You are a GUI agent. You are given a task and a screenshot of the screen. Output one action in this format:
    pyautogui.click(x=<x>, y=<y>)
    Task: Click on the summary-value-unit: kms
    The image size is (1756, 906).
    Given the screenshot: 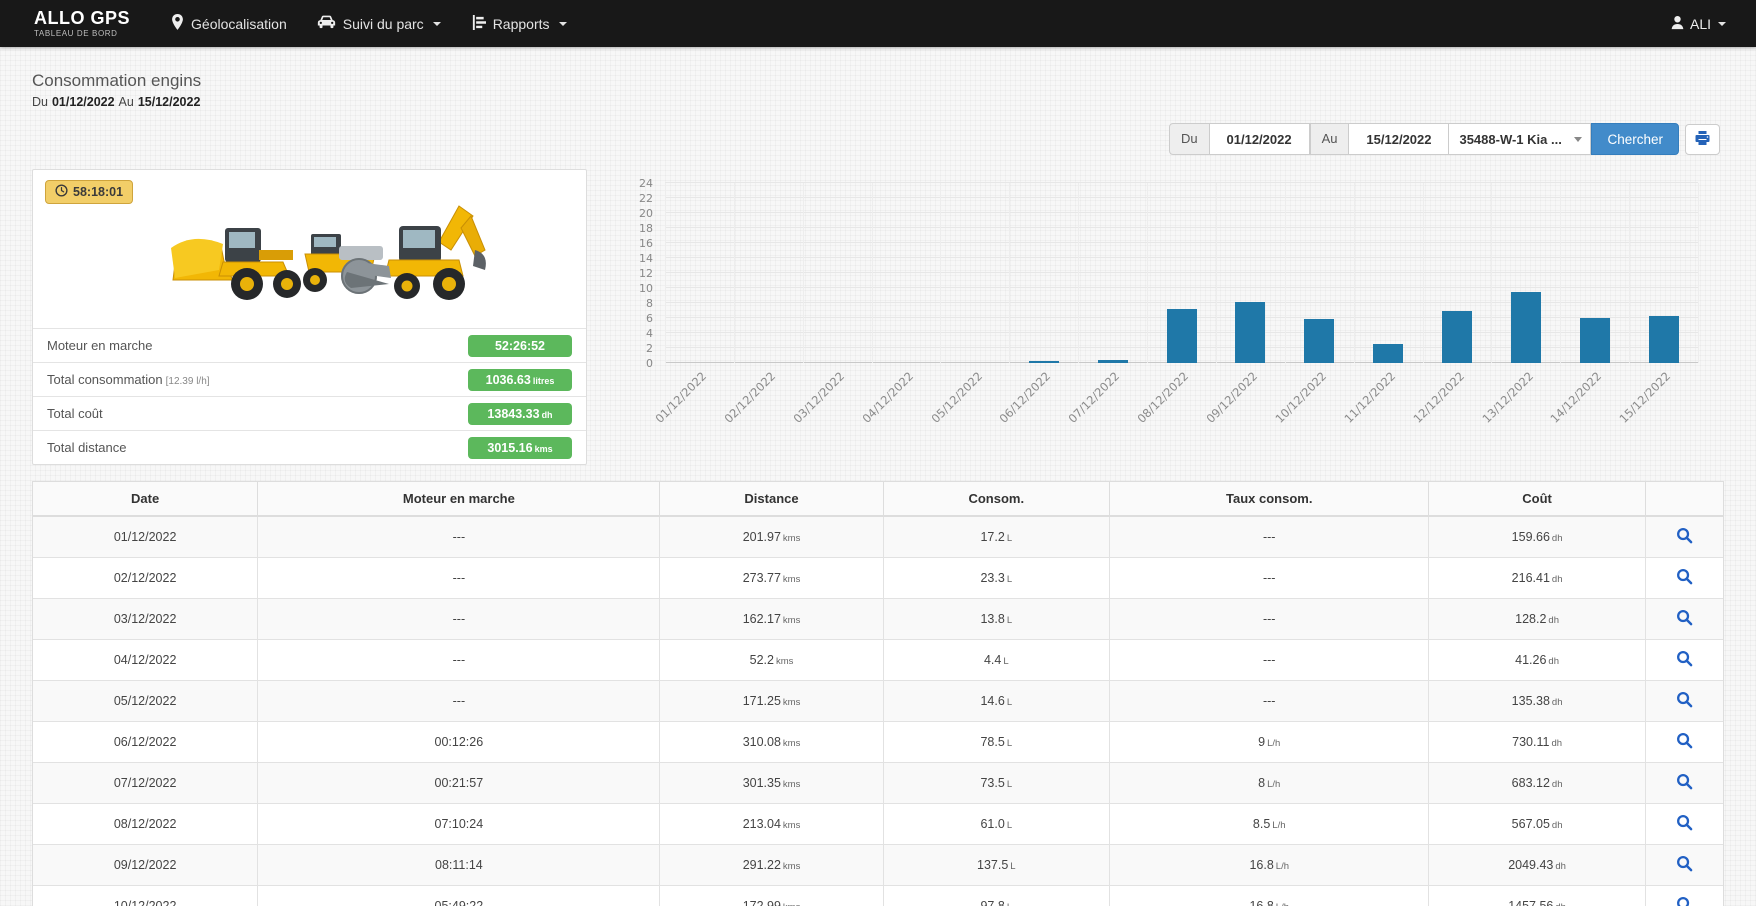 What is the action you would take?
    pyautogui.click(x=543, y=448)
    